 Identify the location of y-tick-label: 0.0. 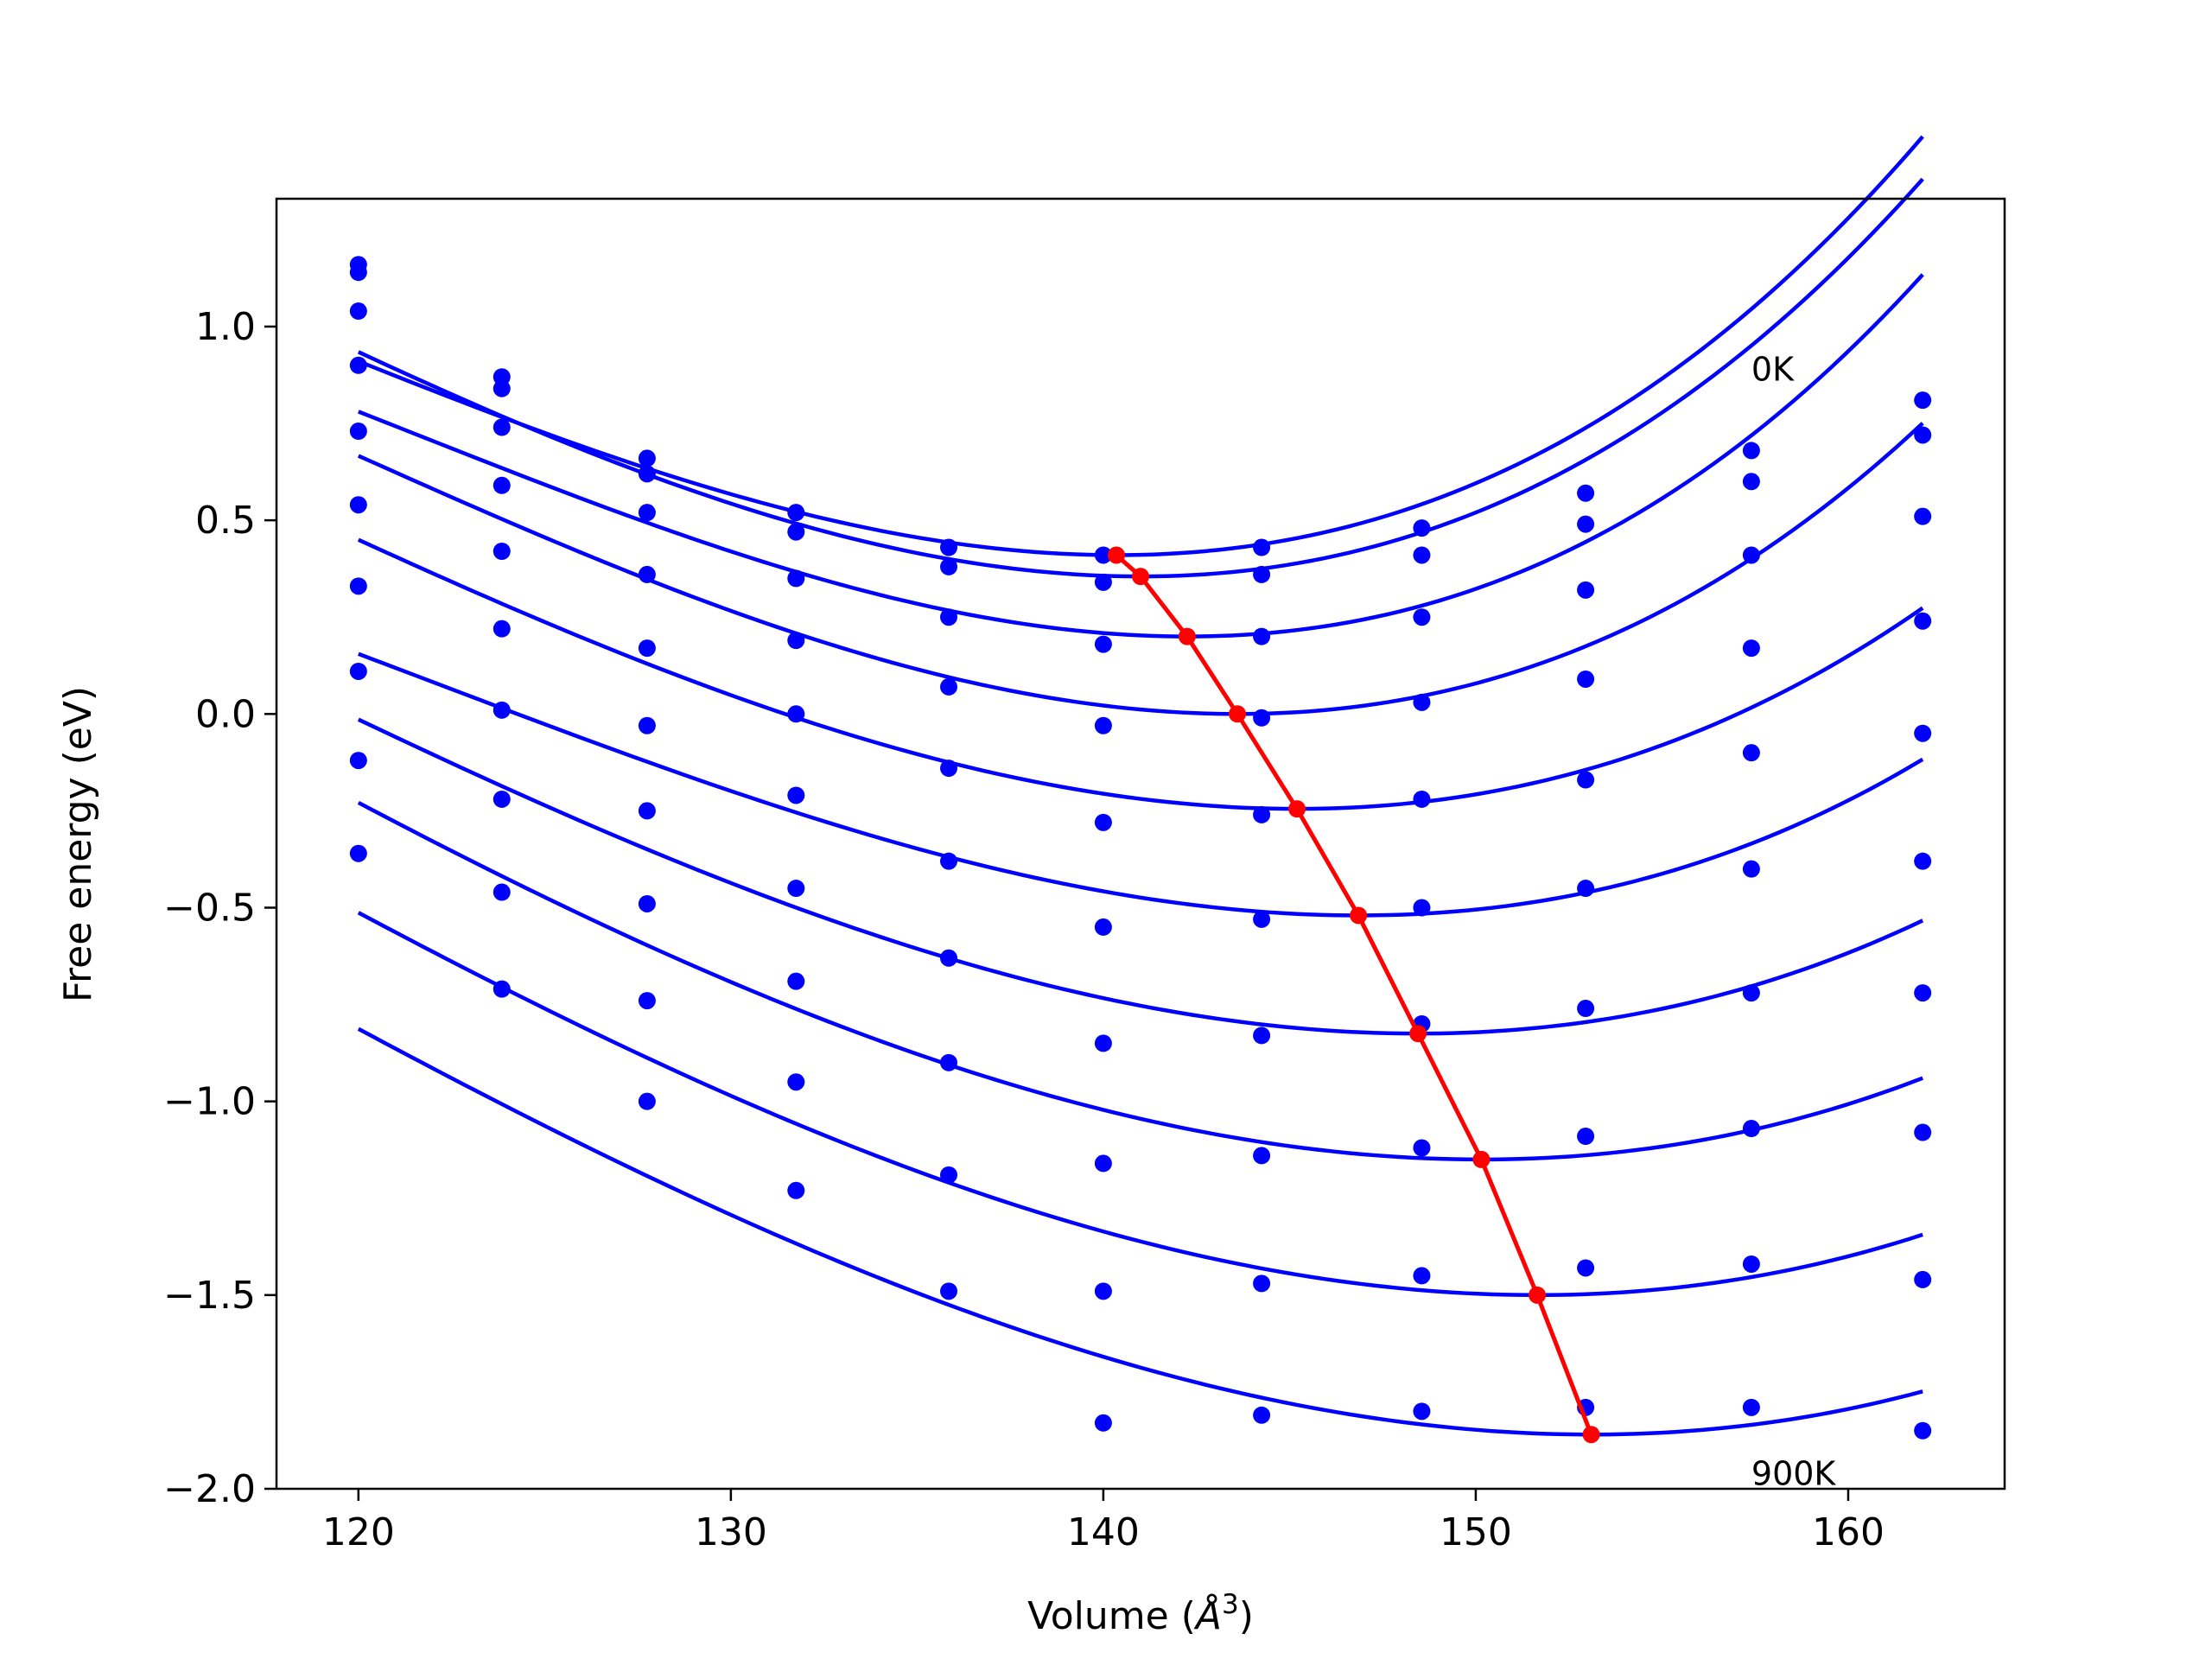
(225, 714).